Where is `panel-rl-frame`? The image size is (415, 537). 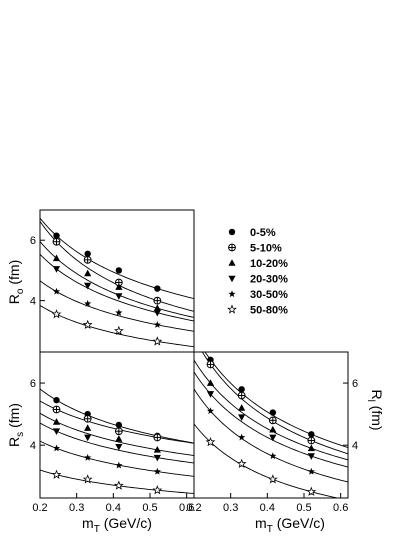 panel-rl-frame is located at coordinates (271, 425).